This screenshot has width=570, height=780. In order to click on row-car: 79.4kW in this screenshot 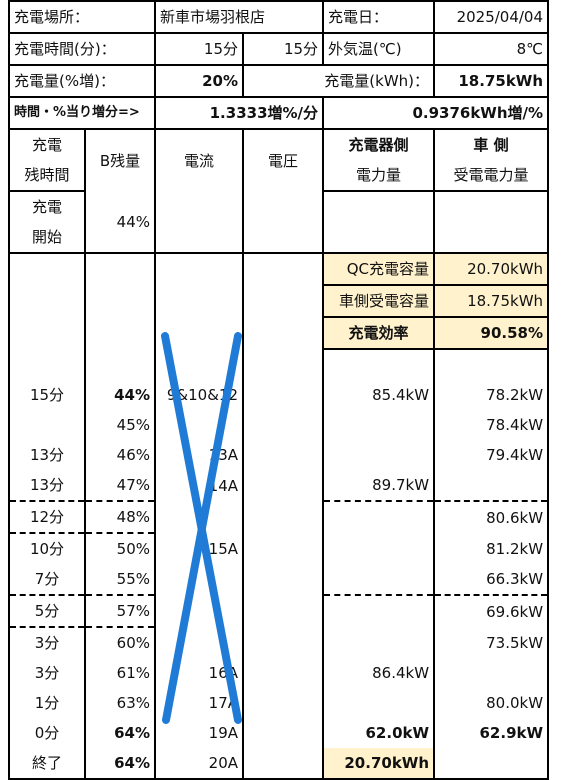, I will do `click(492, 455)`.